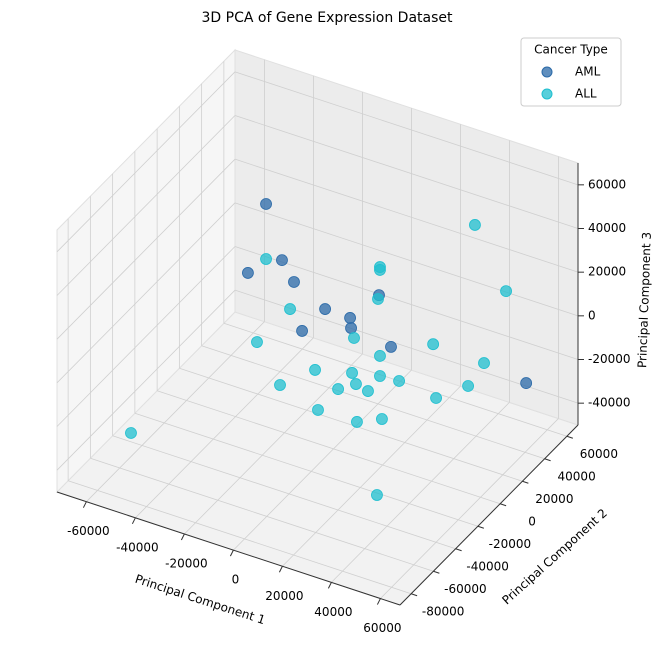  What do you see at coordinates (328, 18) in the screenshot?
I see `chart-title: 3D PCA of Gene Expression Dataset` at bounding box center [328, 18].